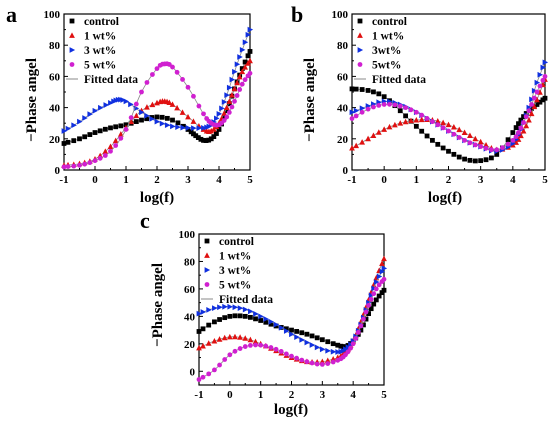  Describe the element at coordinates (32, 100) in the screenshot. I see `y-axis-label-a: −Phase angel` at that location.